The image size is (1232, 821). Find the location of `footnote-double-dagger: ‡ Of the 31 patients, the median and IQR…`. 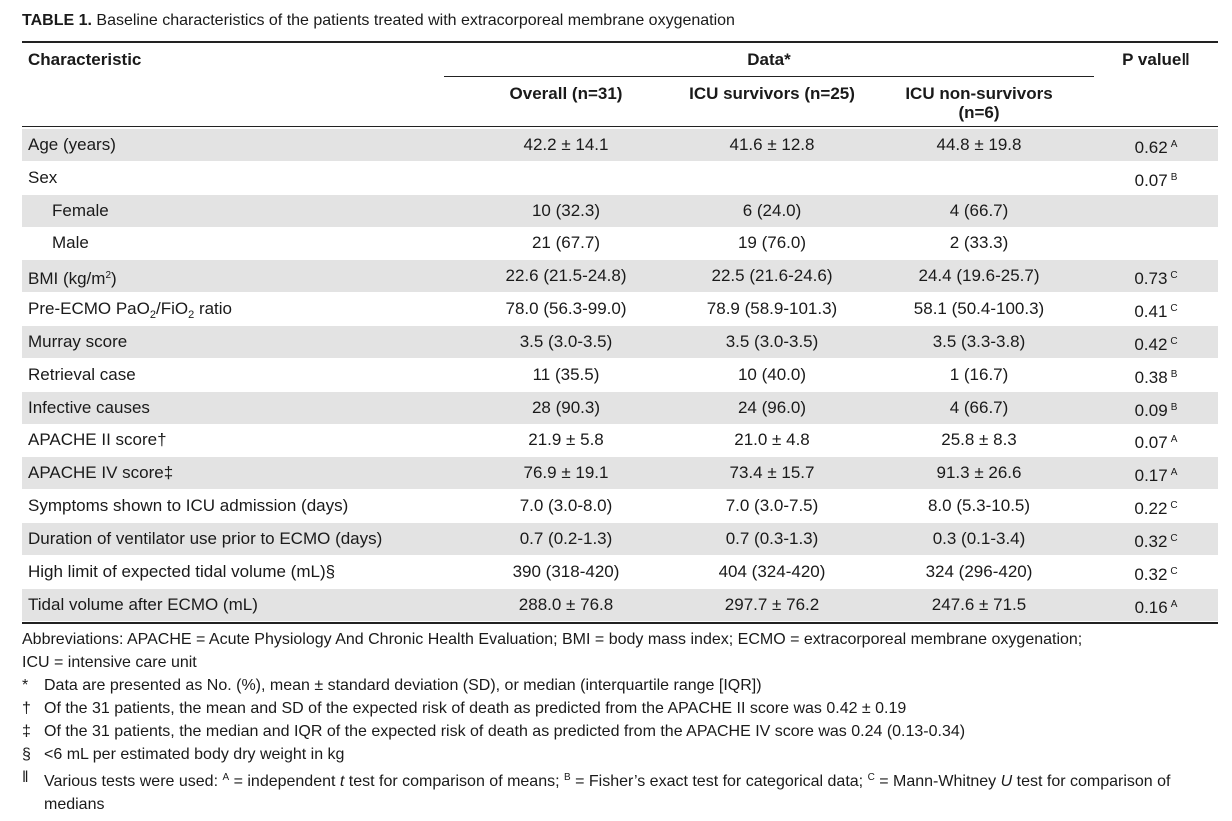

footnote-double-dagger: ‡ Of the 31 patients, the median and IQR… is located at coordinates (617, 731).